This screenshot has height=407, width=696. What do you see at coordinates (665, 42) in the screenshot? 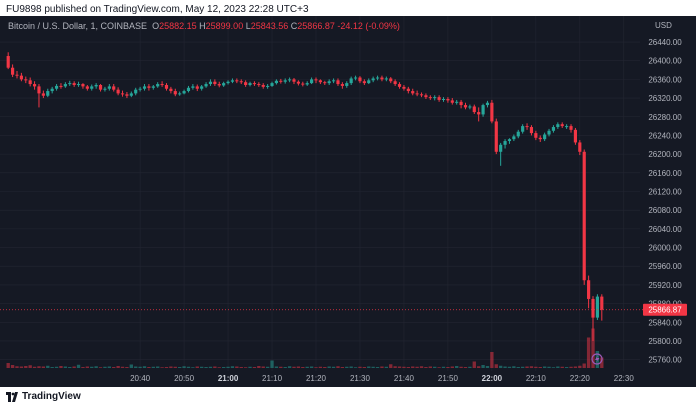
I see `price-tick-label: 26440.00` at bounding box center [665, 42].